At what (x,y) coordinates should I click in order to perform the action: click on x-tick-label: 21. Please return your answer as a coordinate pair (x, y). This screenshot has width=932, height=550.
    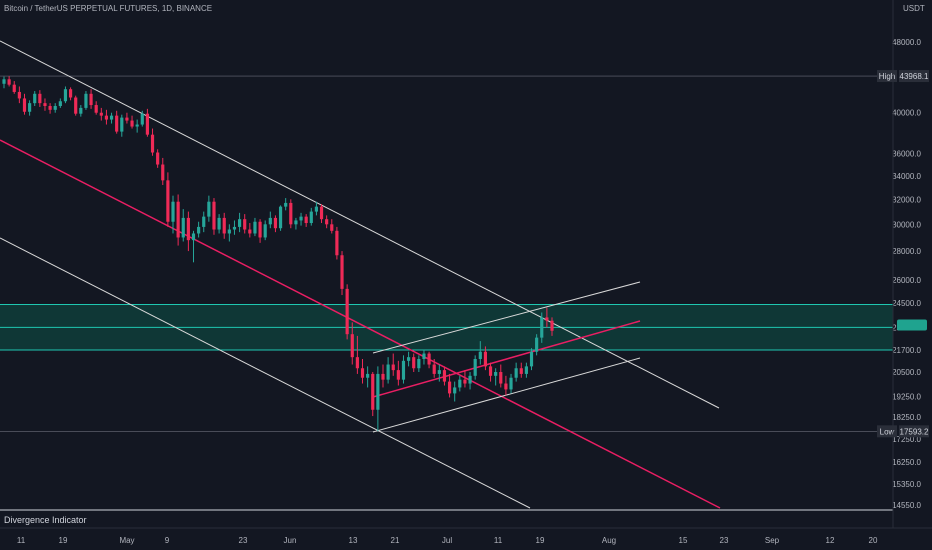
    Looking at the image, I should click on (395, 540).